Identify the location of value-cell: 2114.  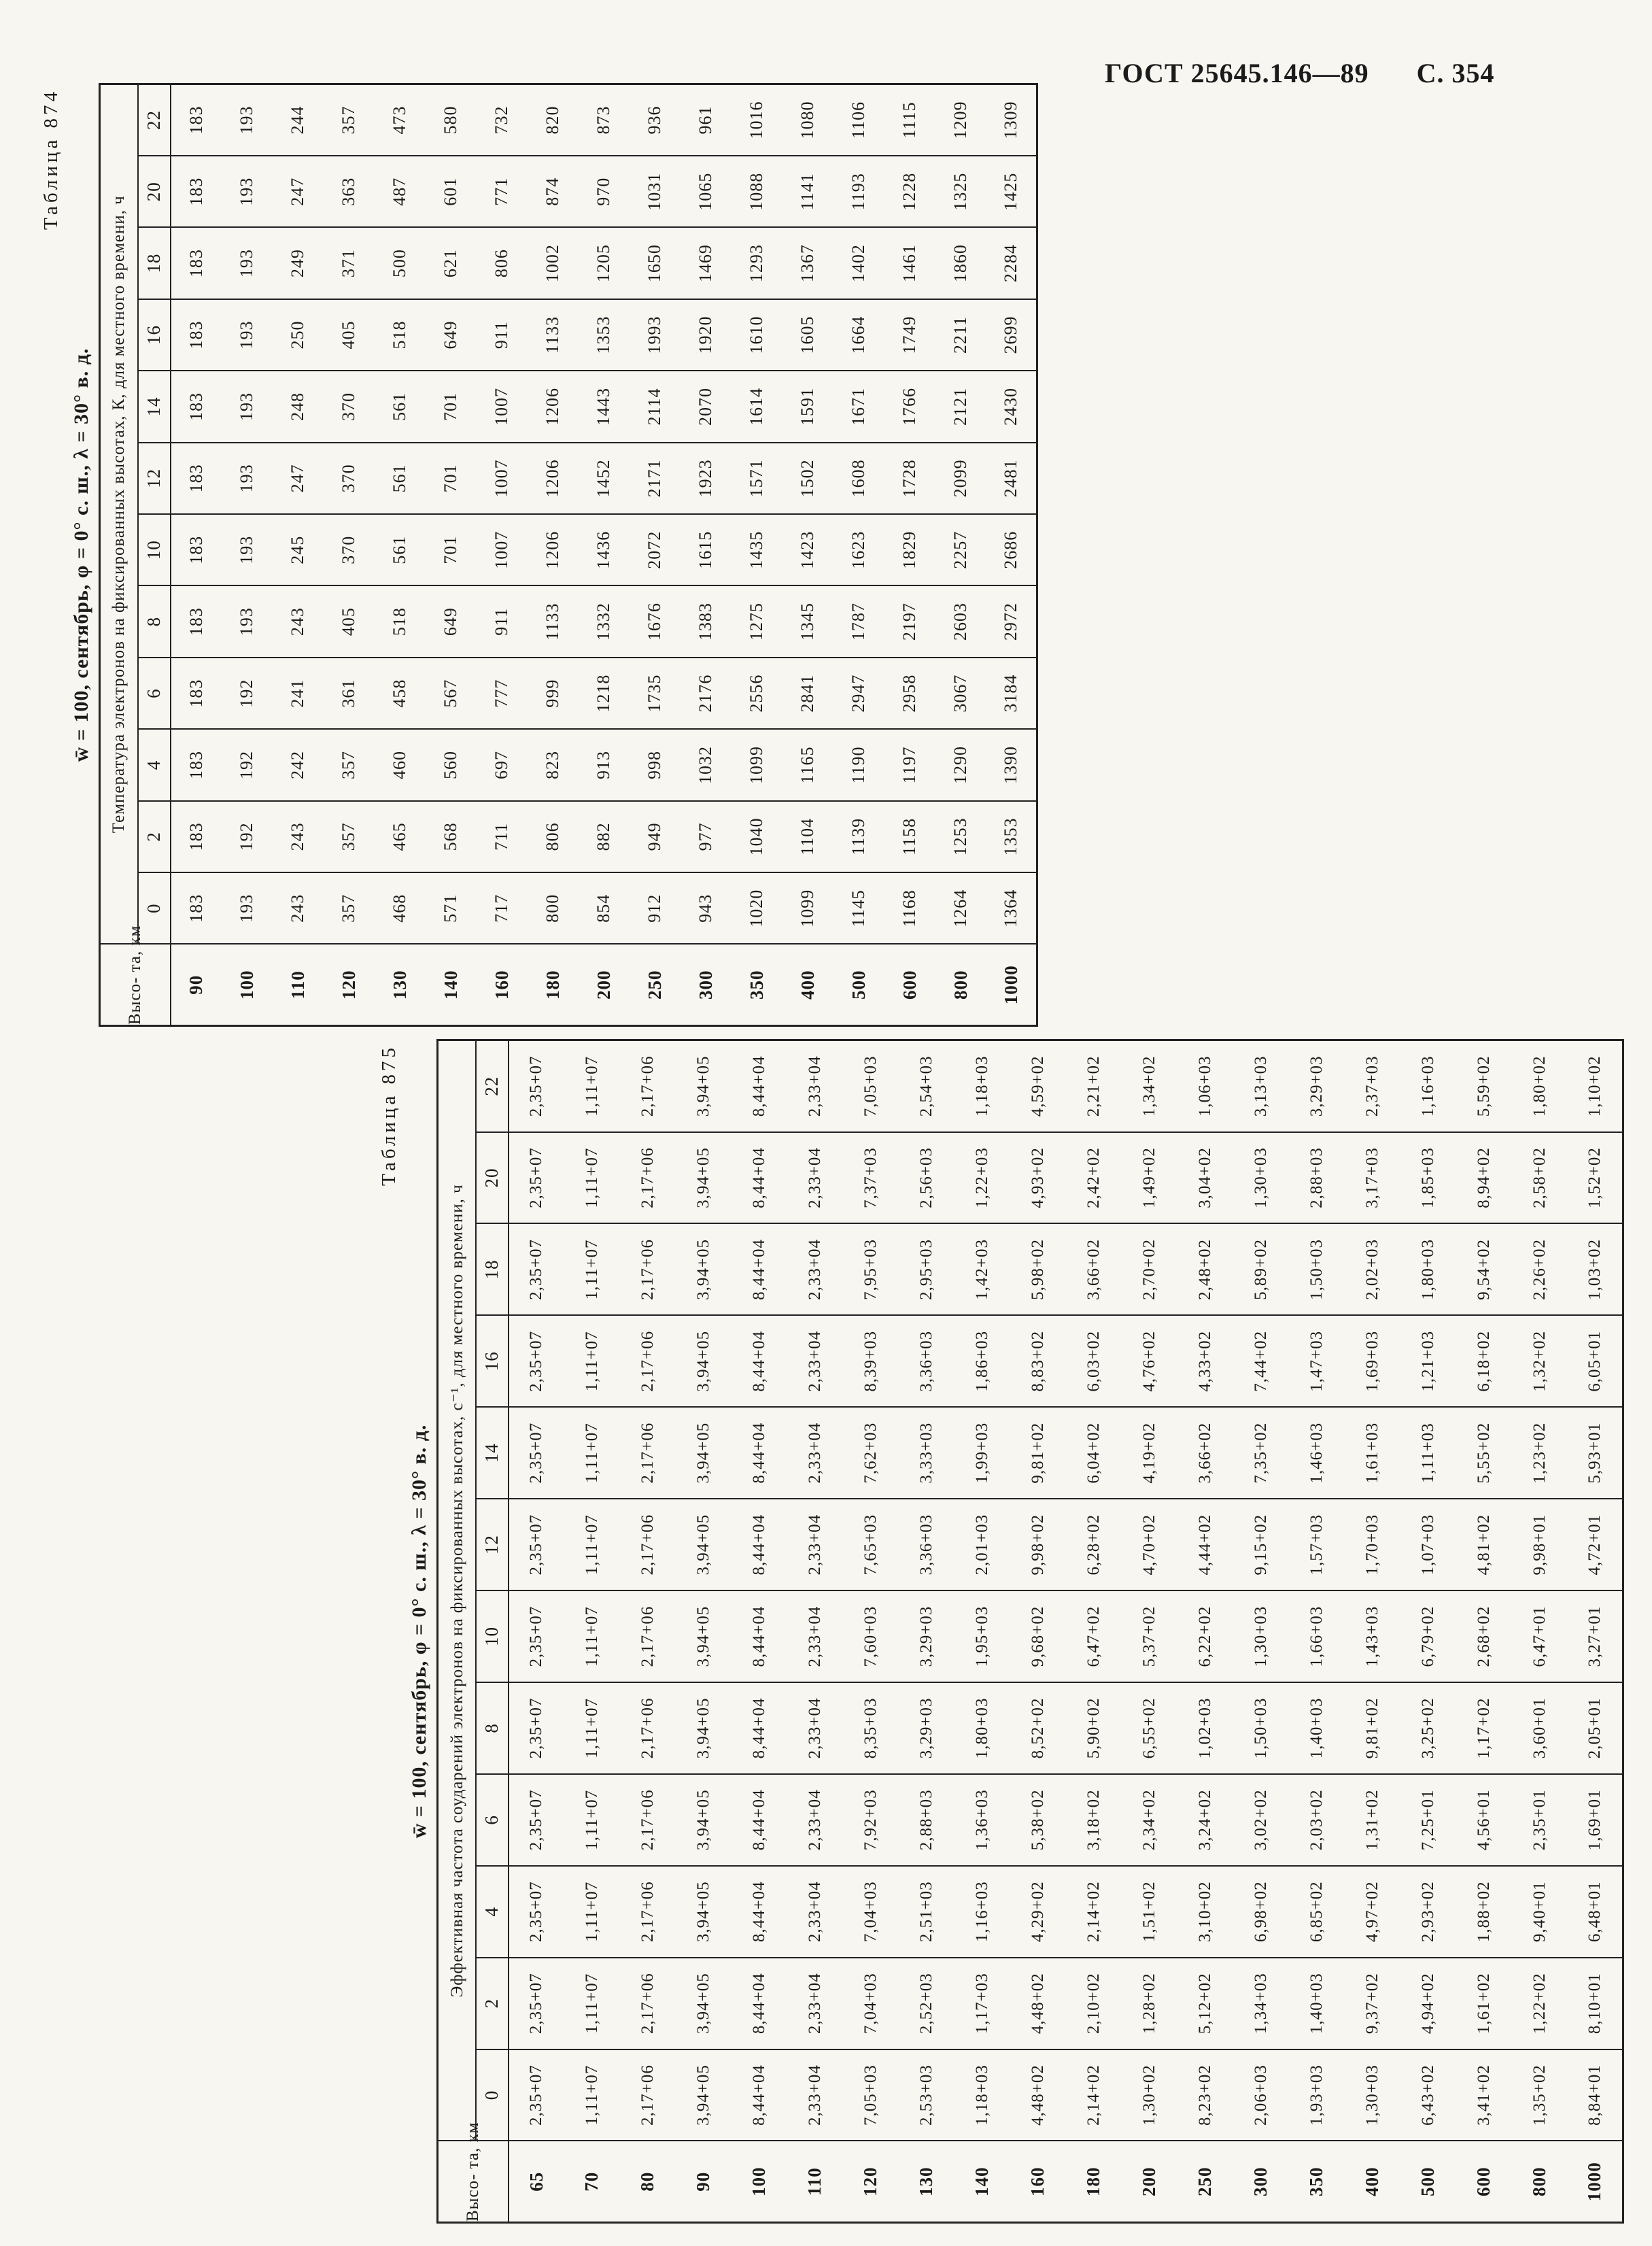
(655, 407).